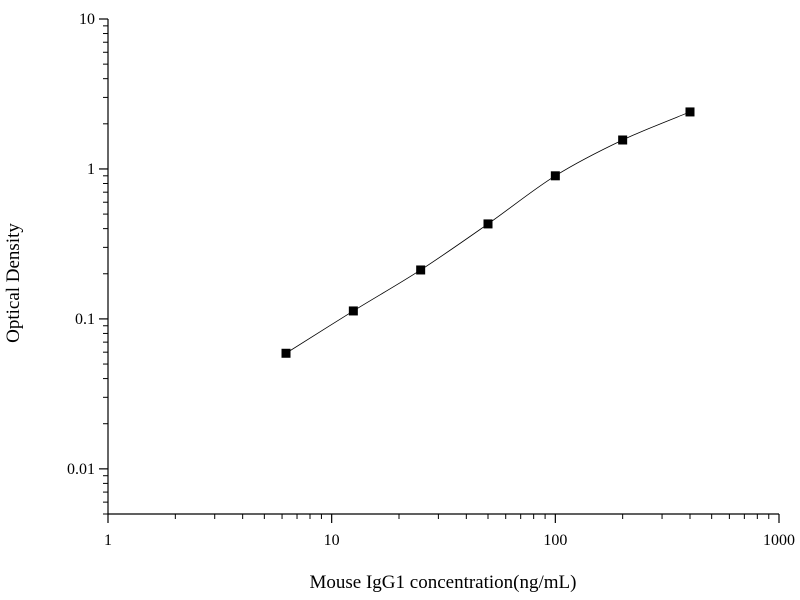 The width and height of the screenshot is (800, 600). I want to click on y-tick-label: 10, so click(87, 19).